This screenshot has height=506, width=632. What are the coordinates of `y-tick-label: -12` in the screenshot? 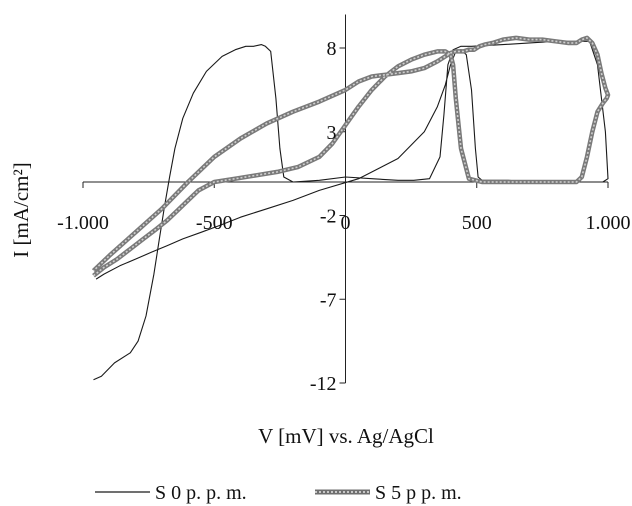 It's located at (323, 384).